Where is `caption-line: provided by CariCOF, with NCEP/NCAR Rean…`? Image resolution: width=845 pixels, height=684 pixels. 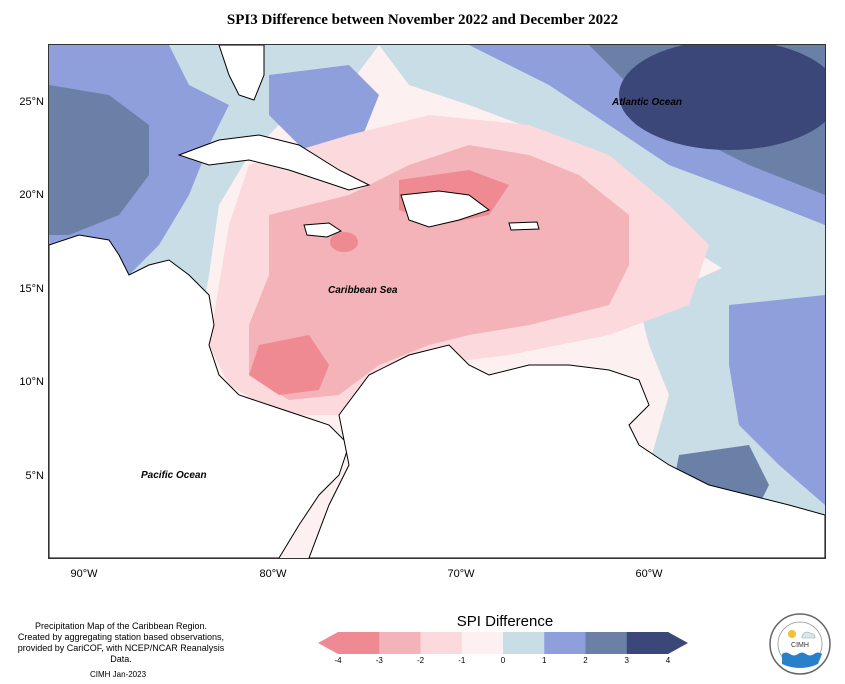 caption-line: provided by CariCOF, with NCEP/NCAR Rean… is located at coordinates (121, 653).